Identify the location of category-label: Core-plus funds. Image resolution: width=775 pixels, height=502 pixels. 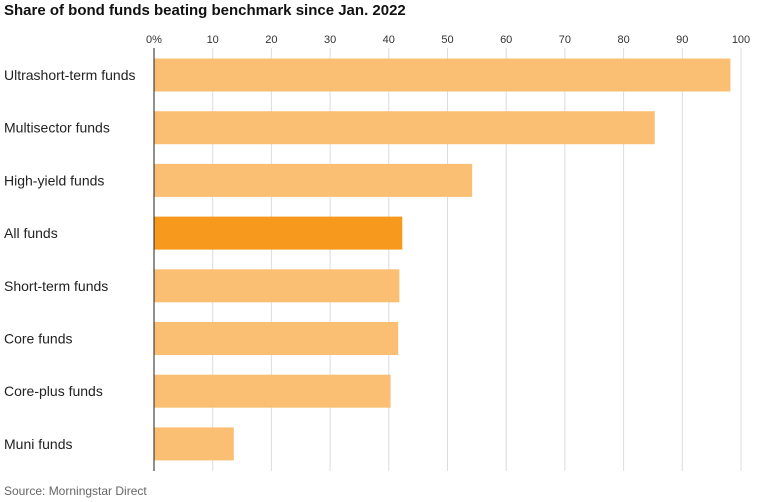
(53, 391).